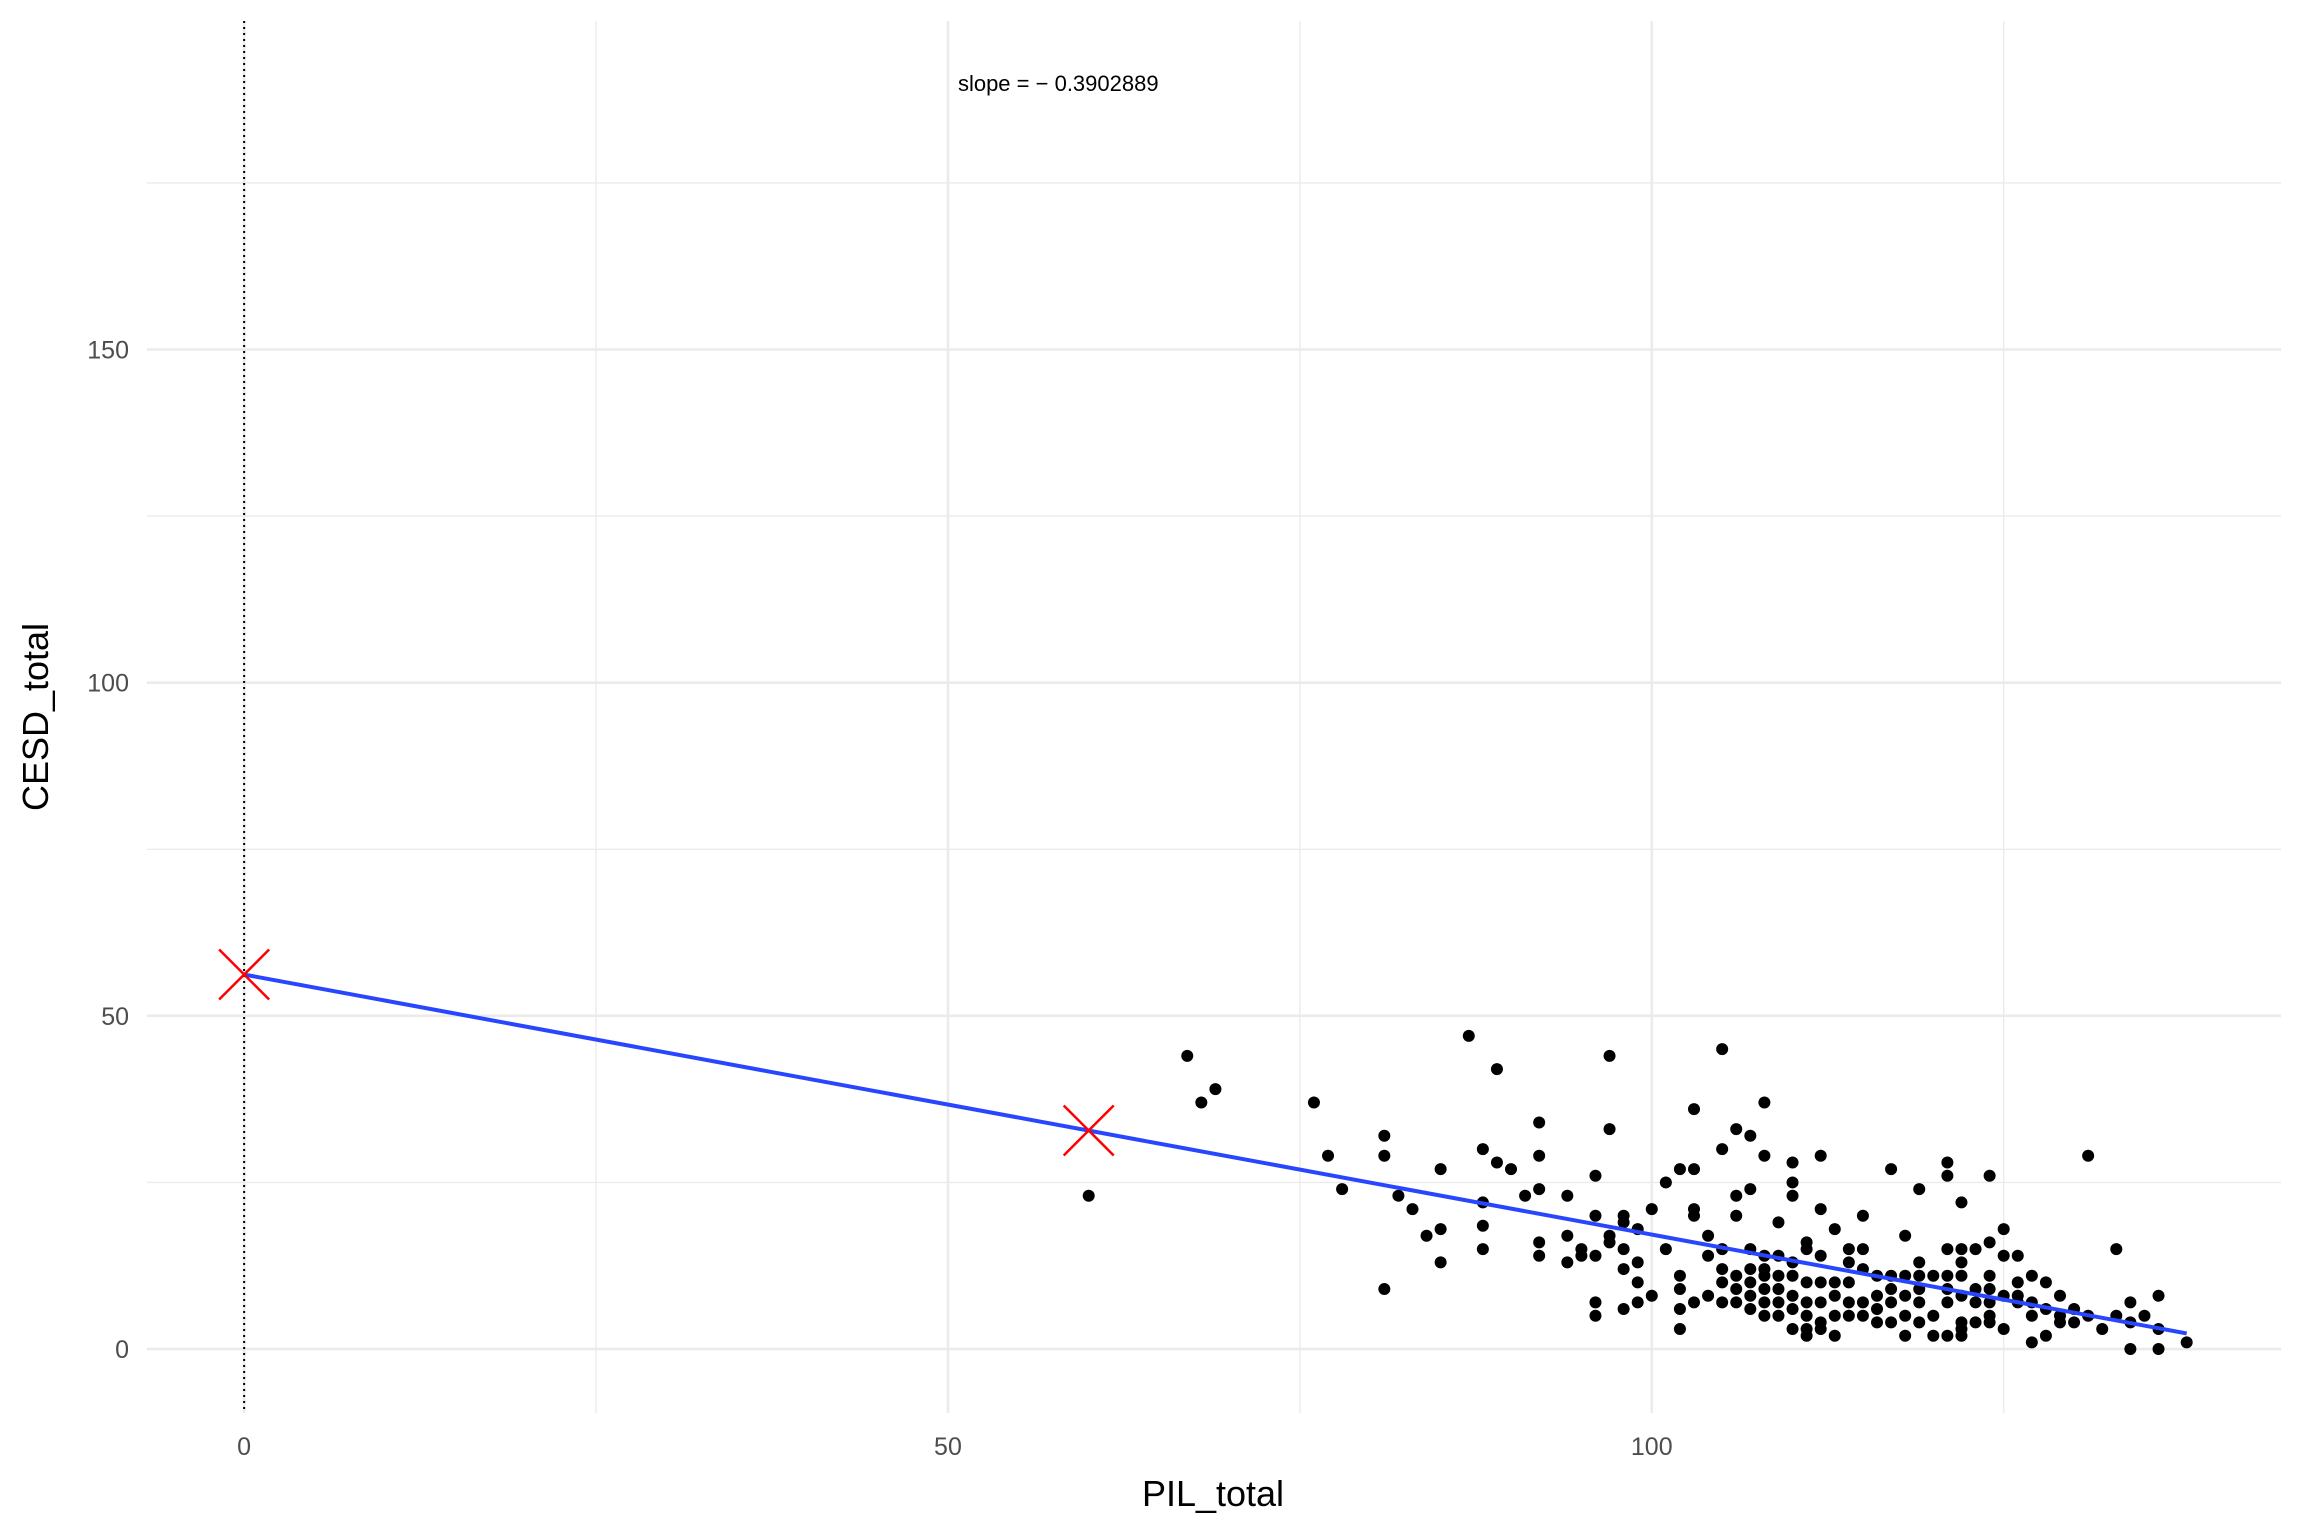 The height and width of the screenshot is (1536, 2304). What do you see at coordinates (1637, 1192) in the screenshot?
I see `points-group` at bounding box center [1637, 1192].